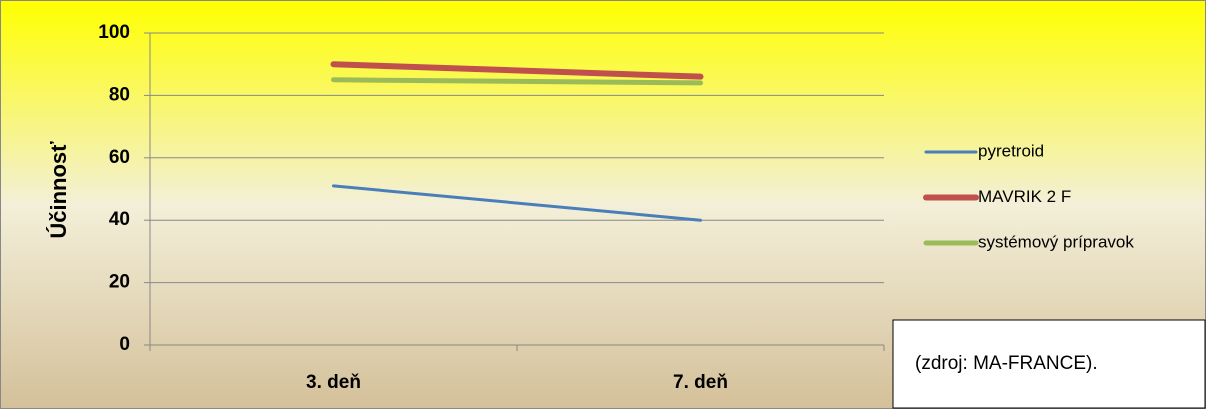 The height and width of the screenshot is (409, 1206). I want to click on y-tick-label: 0, so click(124, 344).